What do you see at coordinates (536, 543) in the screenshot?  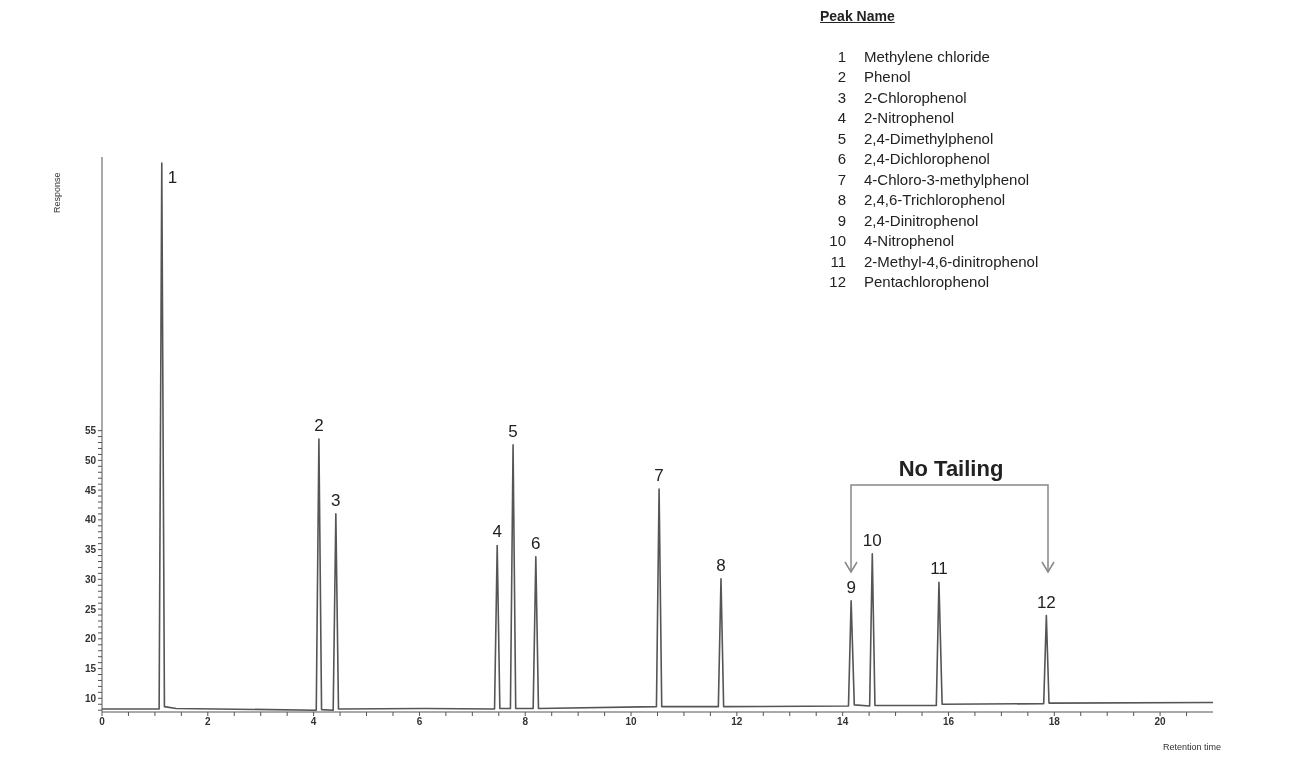 I see `annotation: 6` at bounding box center [536, 543].